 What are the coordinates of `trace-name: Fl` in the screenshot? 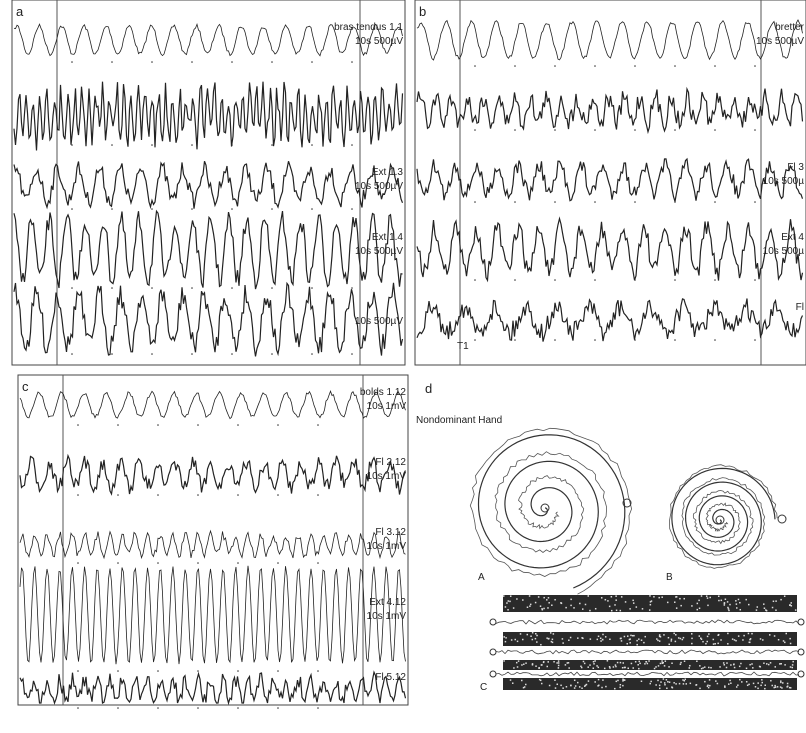 It's located at (800, 307).